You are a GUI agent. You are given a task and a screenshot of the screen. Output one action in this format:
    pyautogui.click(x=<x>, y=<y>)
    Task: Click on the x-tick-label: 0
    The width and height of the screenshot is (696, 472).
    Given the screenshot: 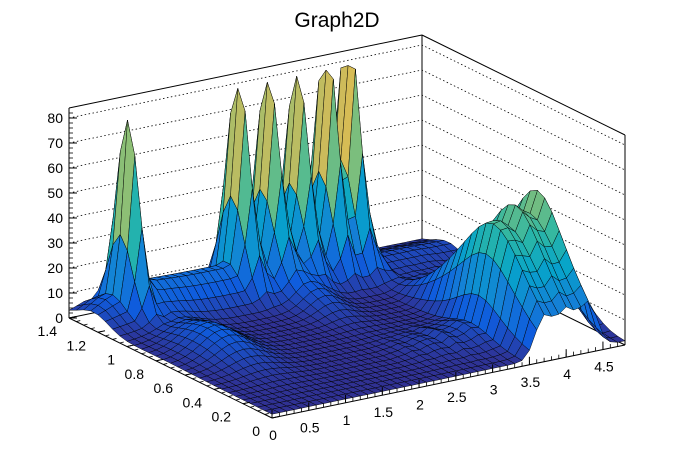 What is the action you would take?
    pyautogui.click(x=273, y=435)
    